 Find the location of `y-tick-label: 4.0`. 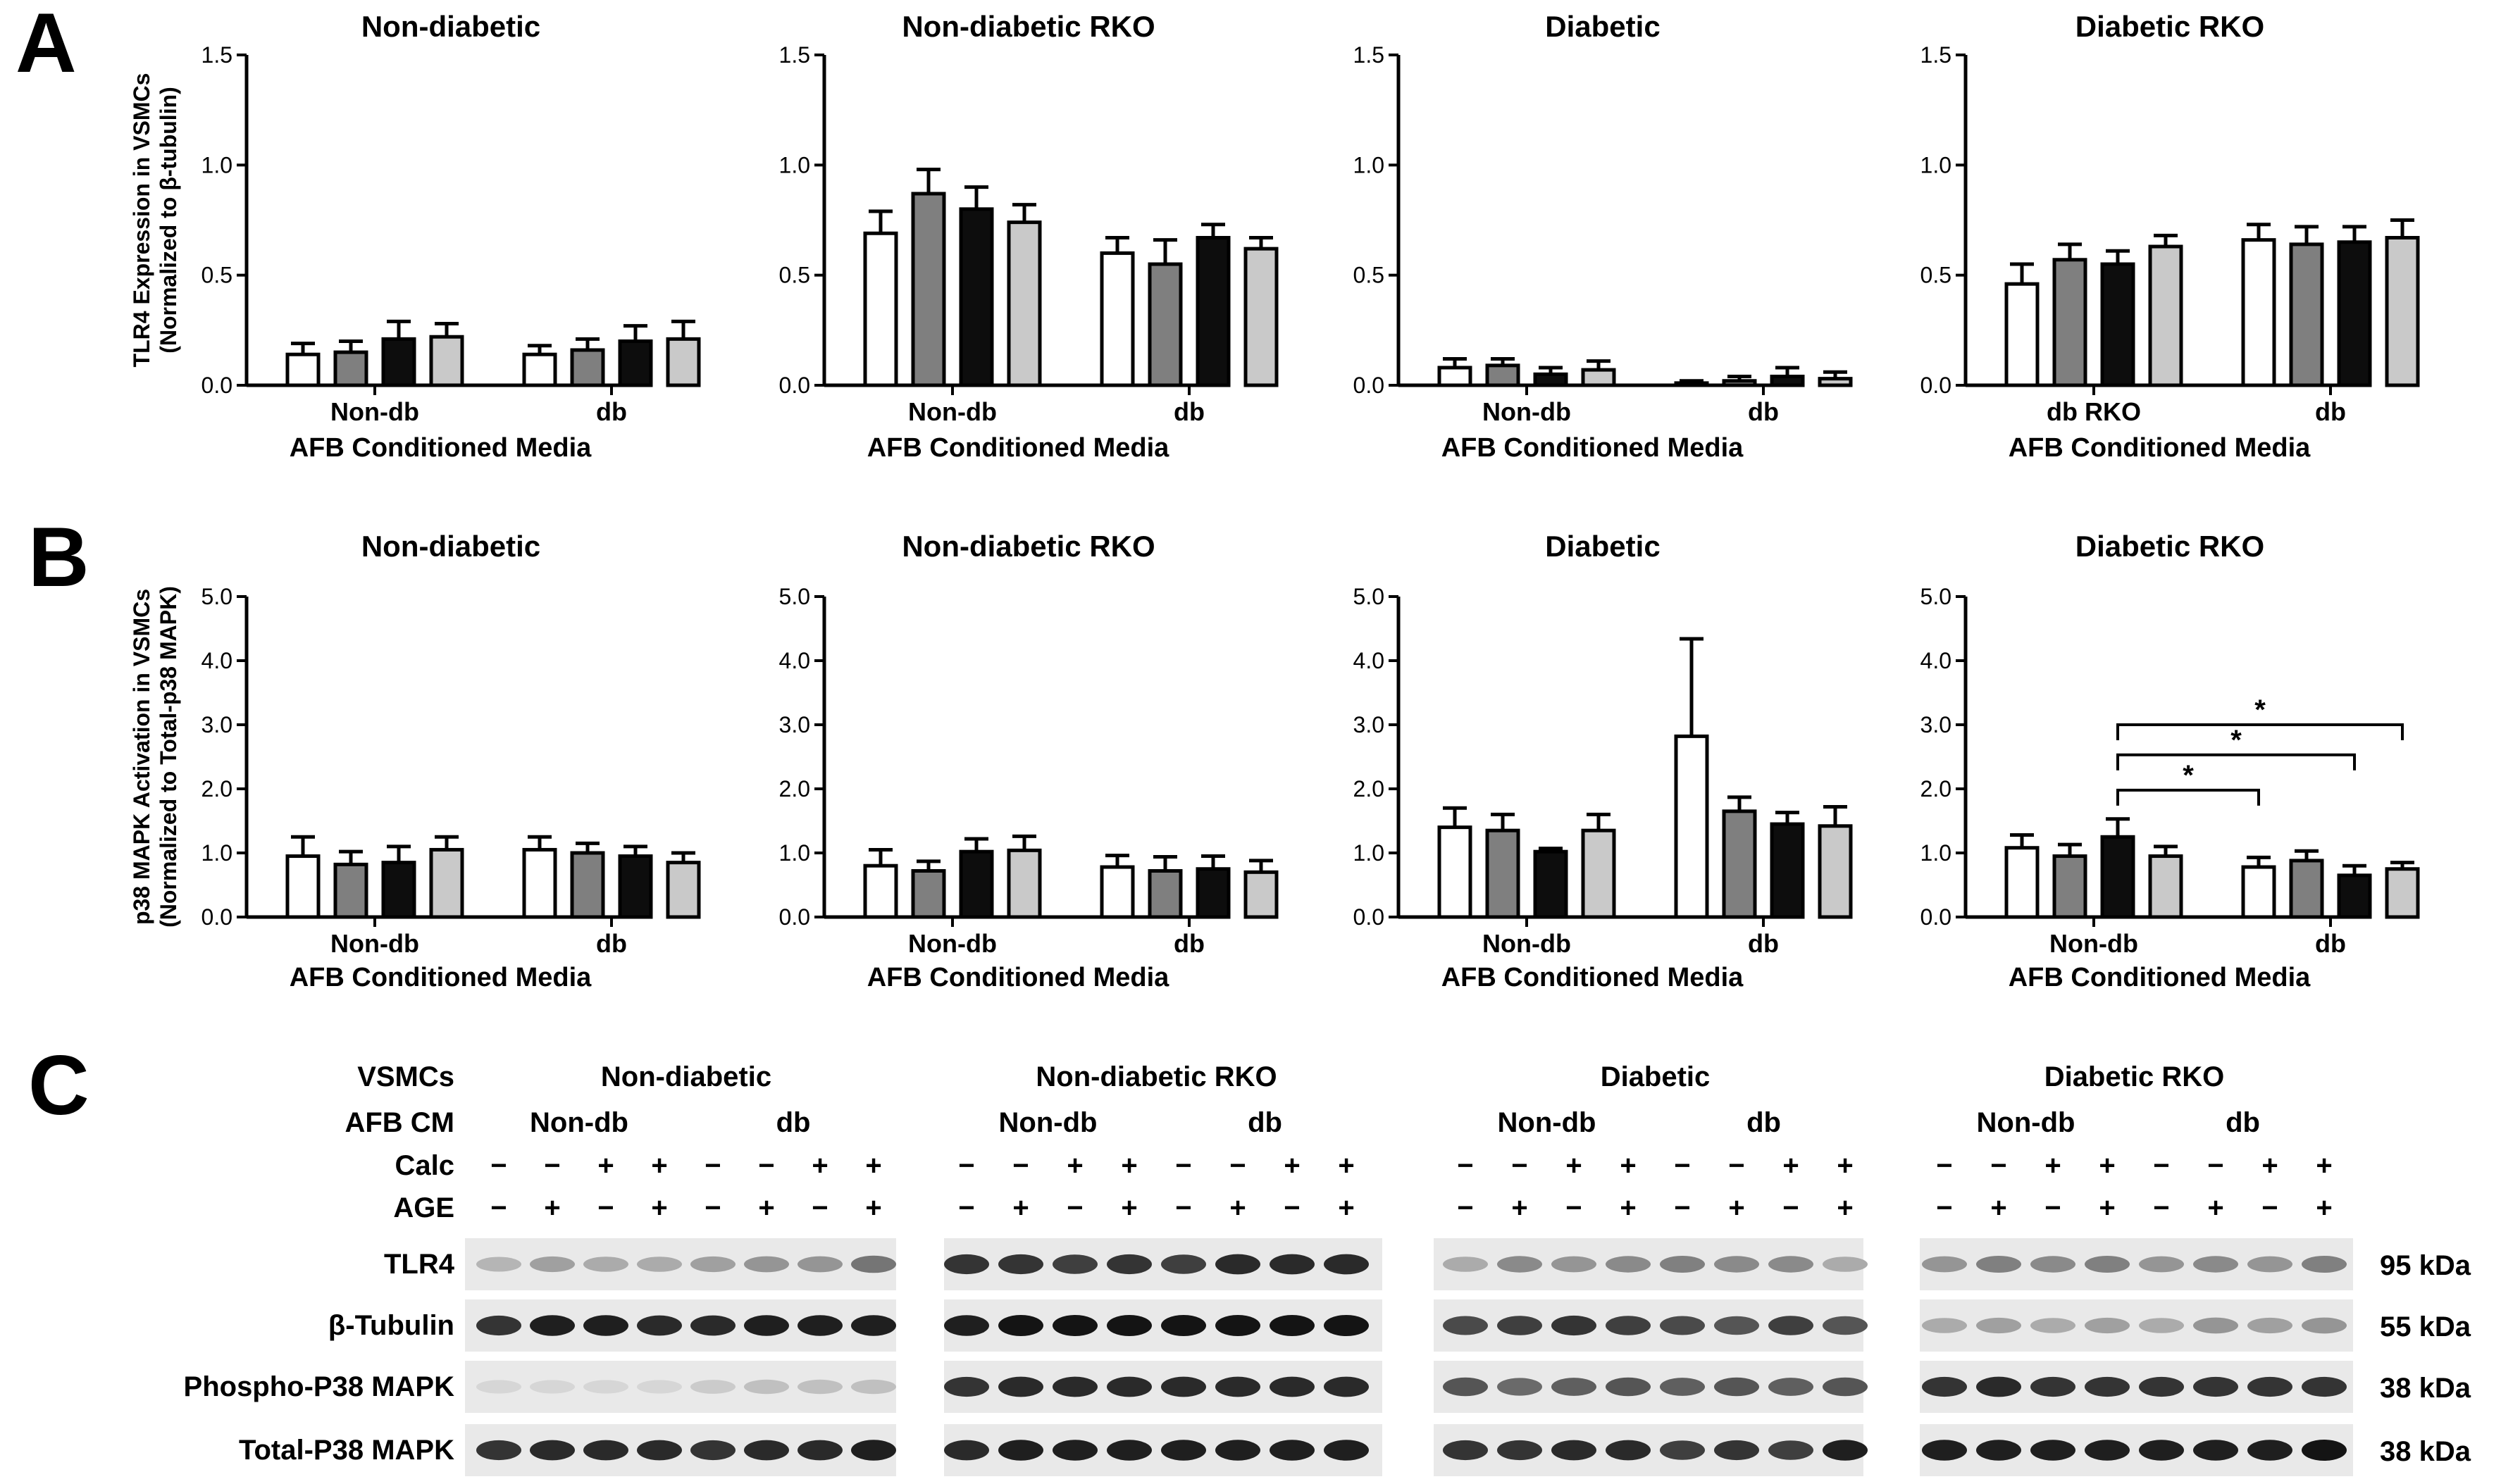

y-tick-label: 4.0 is located at coordinates (216, 660).